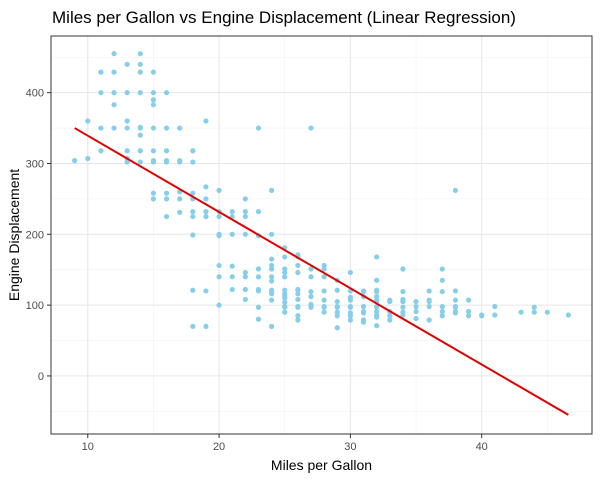 Image resolution: width=600 pixels, height=480 pixels. I want to click on x-tick-label: 40, so click(482, 447).